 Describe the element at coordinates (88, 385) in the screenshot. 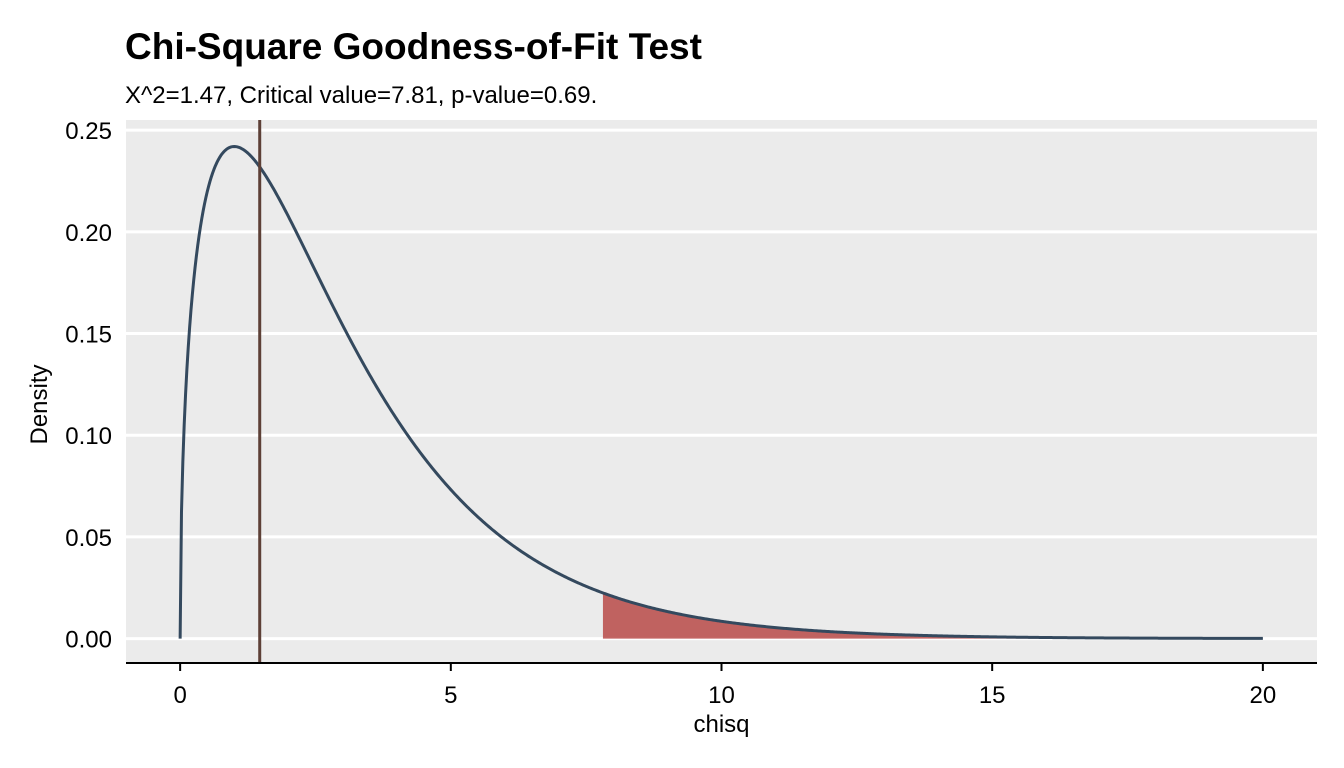

I see `y-axis-ticks: 0.00 0.05 0.10 0.15 0.20 0.25` at that location.